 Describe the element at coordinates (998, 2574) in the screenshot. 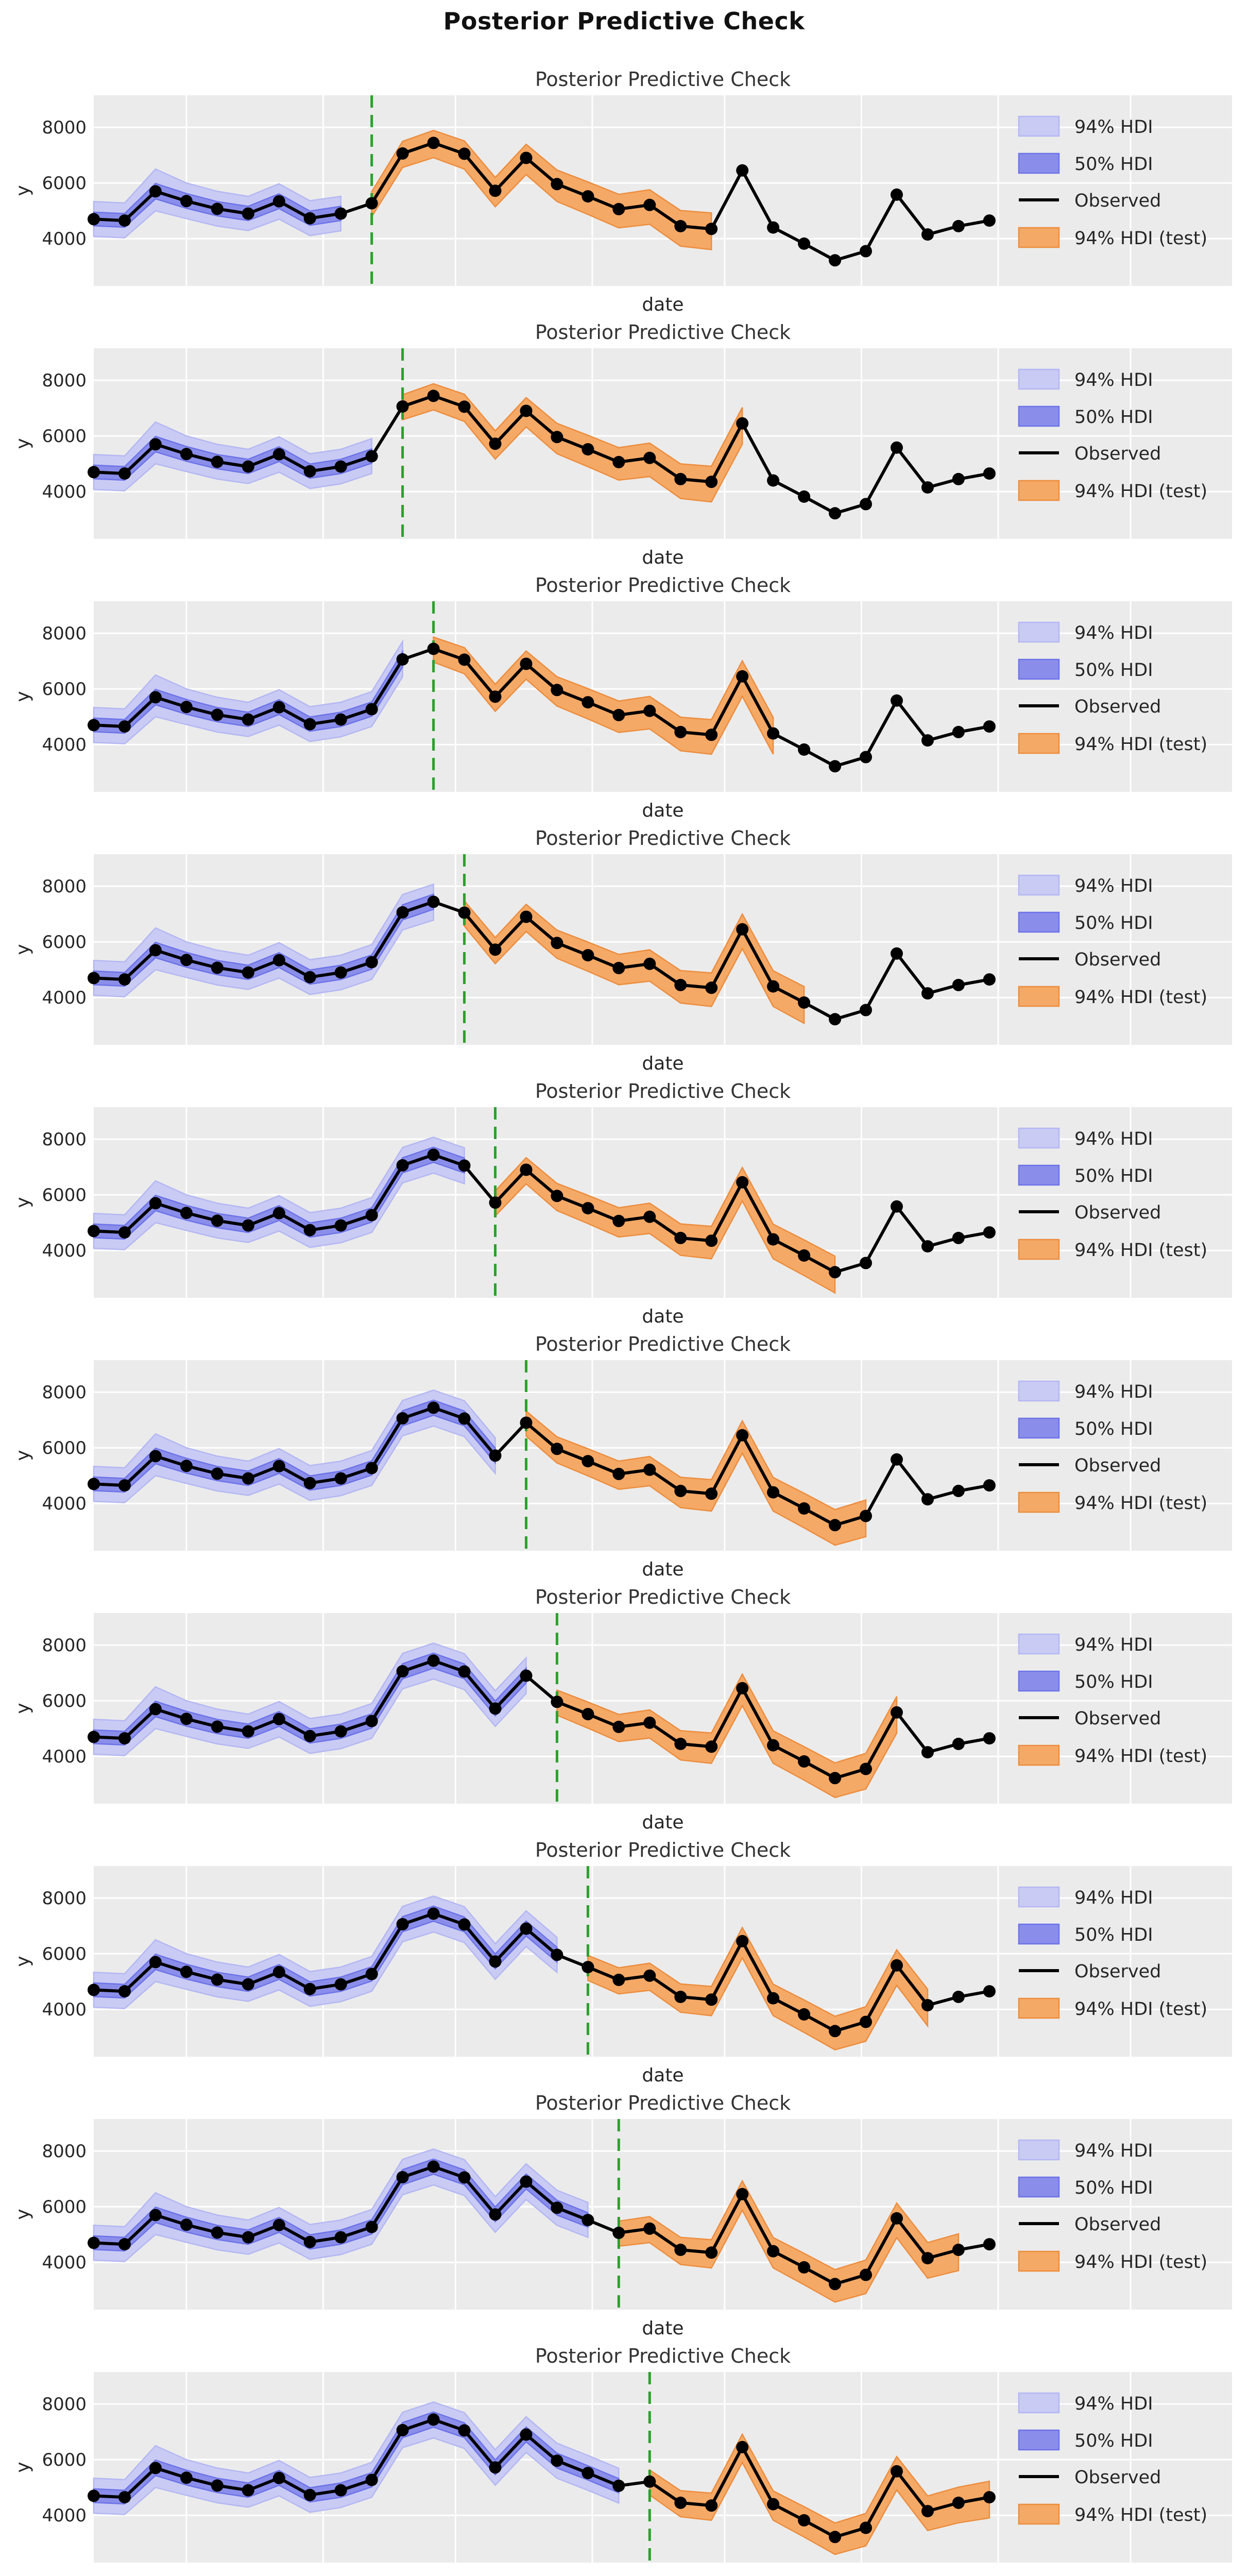

I see `x-tick-label: 2021-09` at that location.